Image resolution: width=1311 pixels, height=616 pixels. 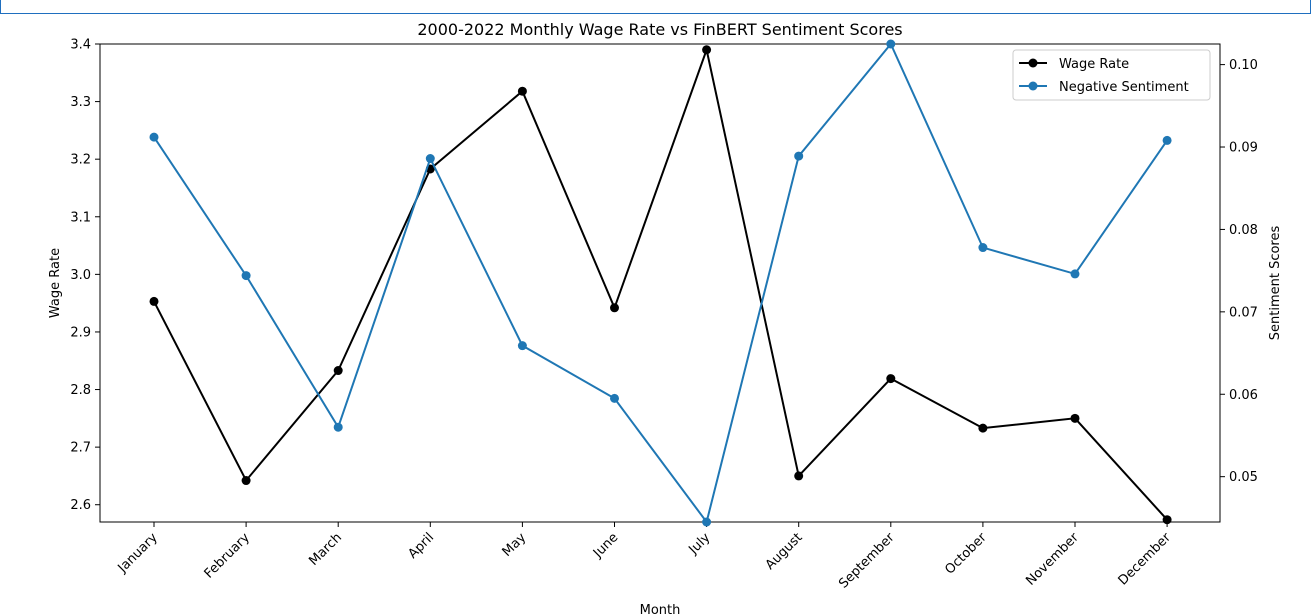 What do you see at coordinates (1052, 559) in the screenshot?
I see `x-tick-label: November` at bounding box center [1052, 559].